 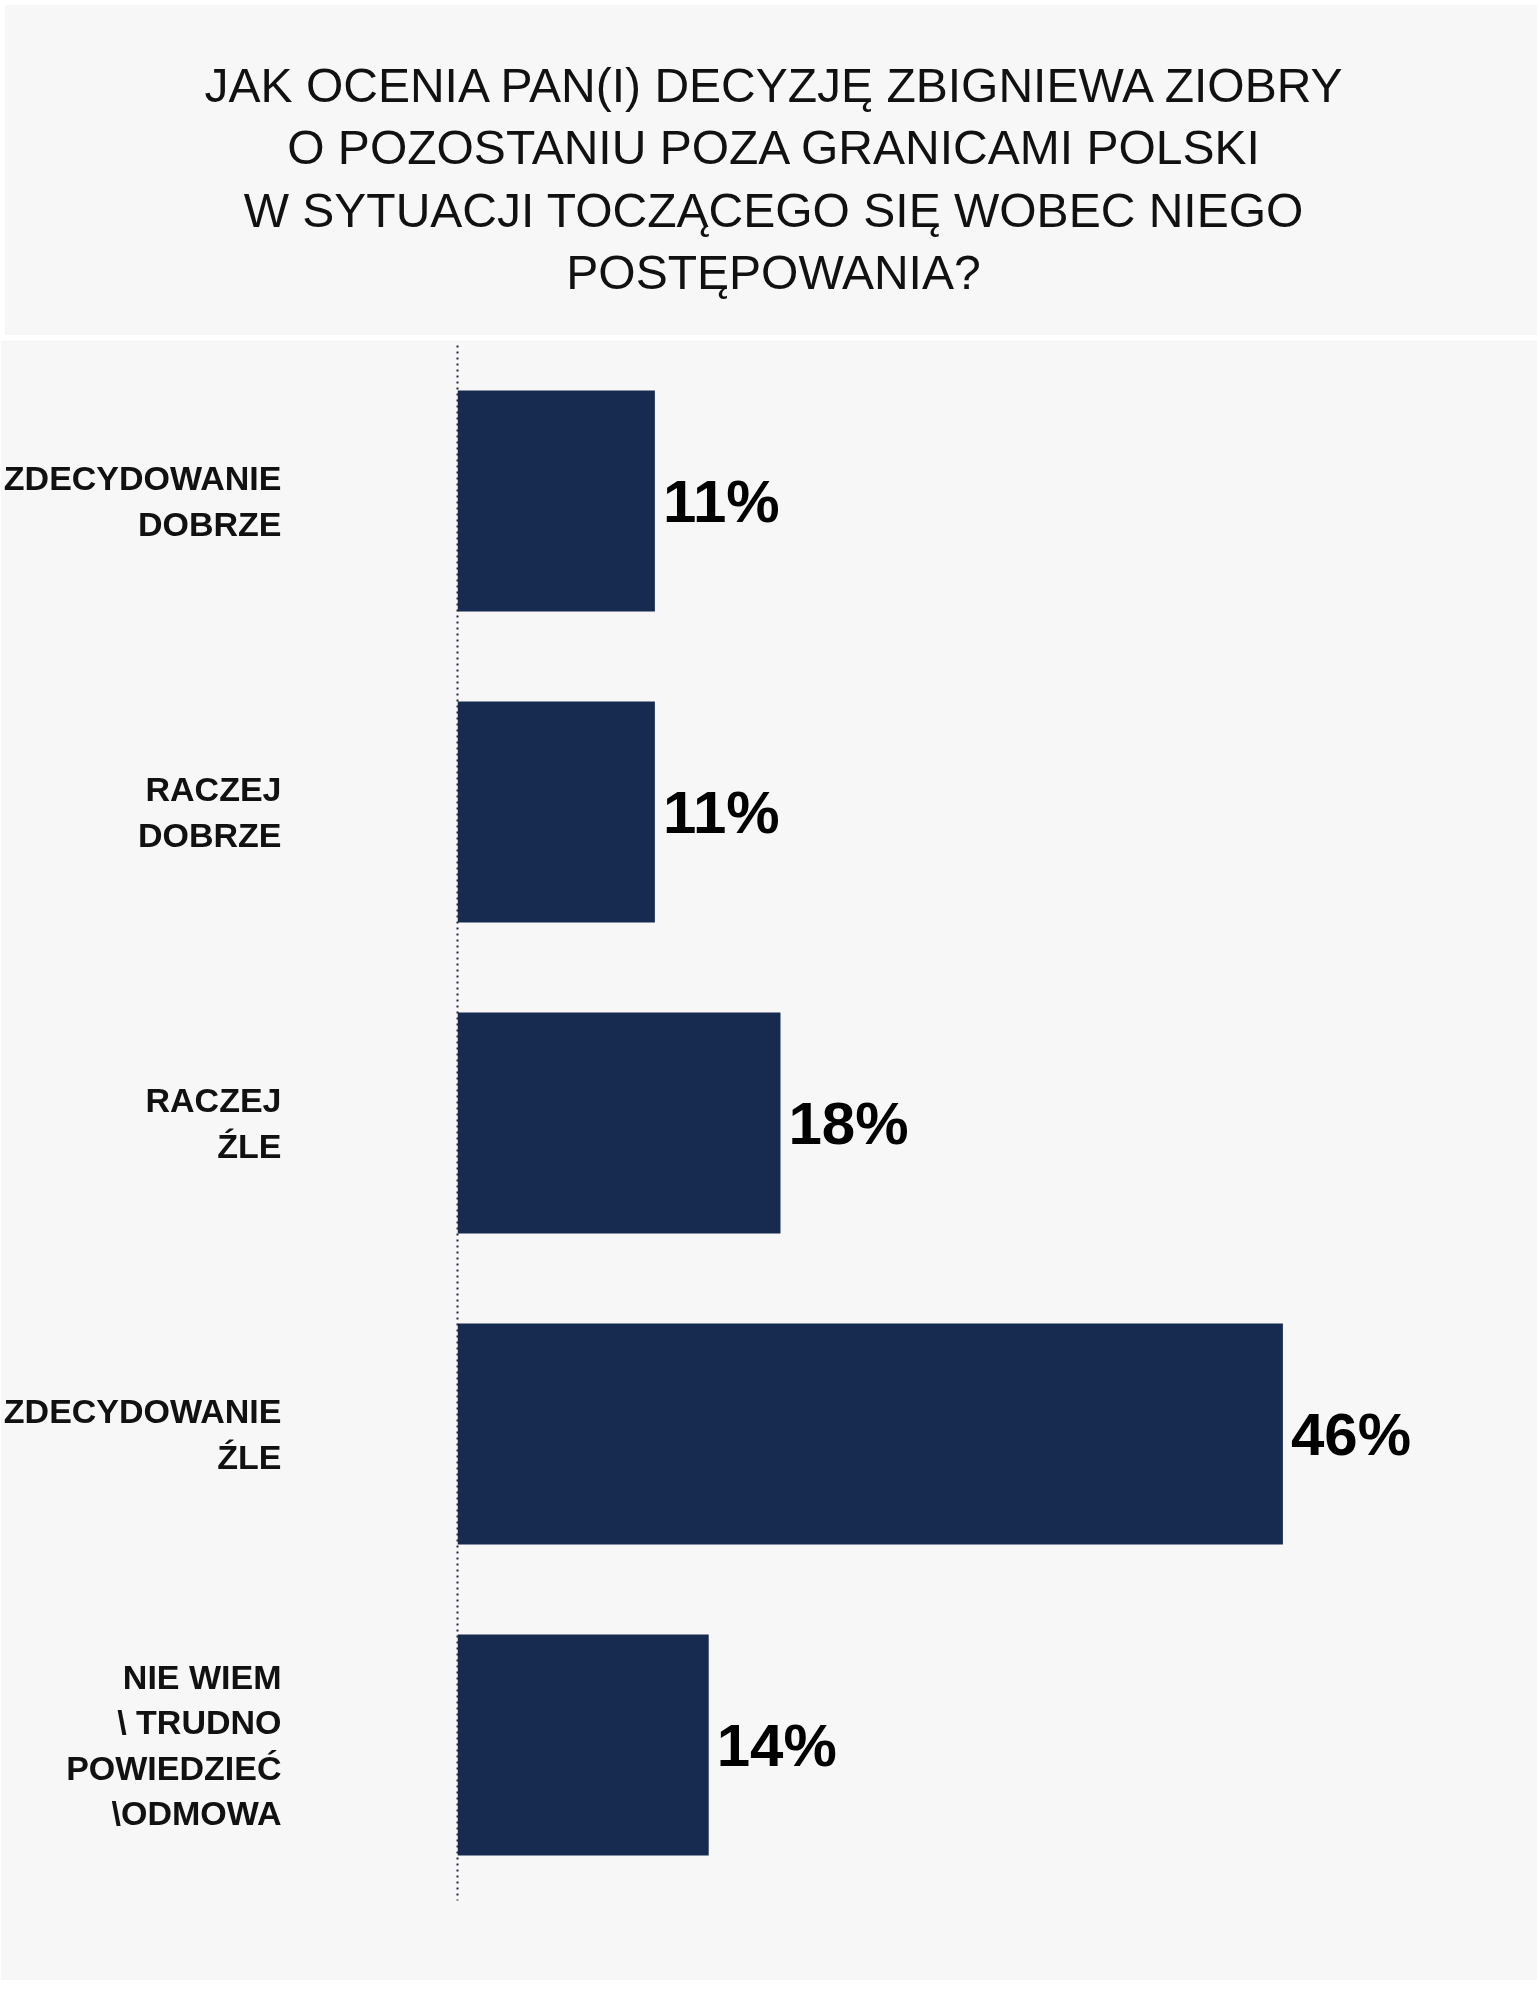 What do you see at coordinates (209, 812) in the screenshot?
I see `y-tick-label: RACZEJ DOBRZE` at bounding box center [209, 812].